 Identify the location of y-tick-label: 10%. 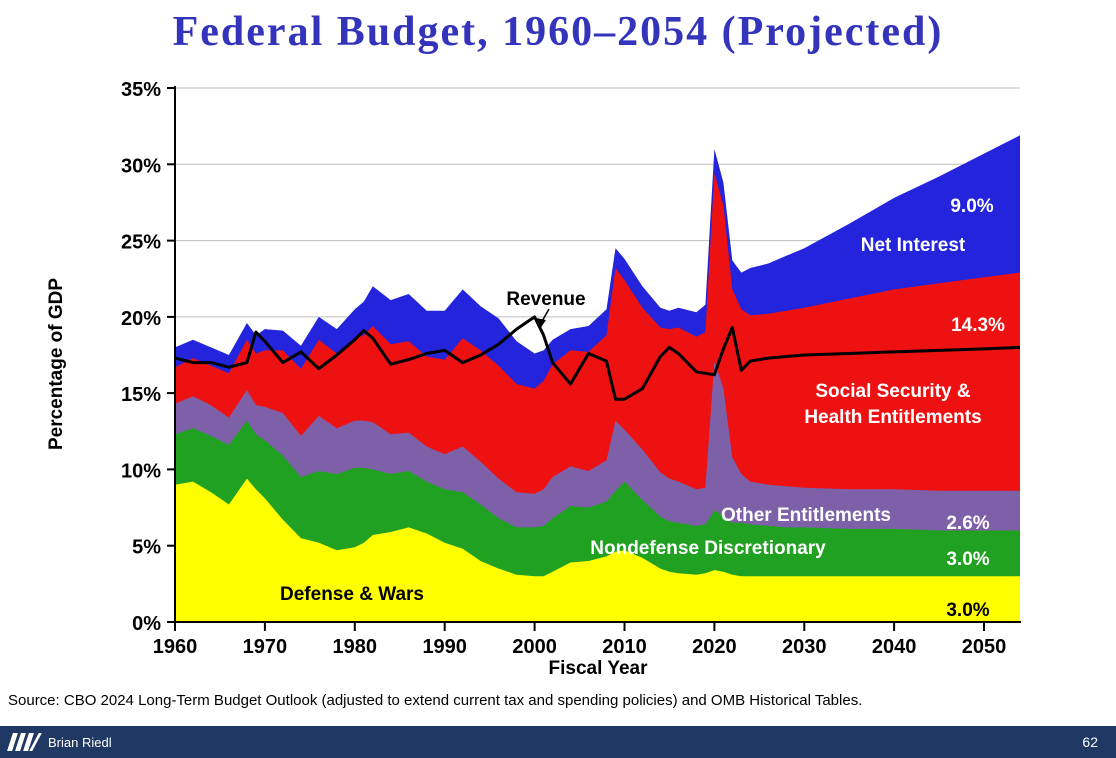
(141, 471).